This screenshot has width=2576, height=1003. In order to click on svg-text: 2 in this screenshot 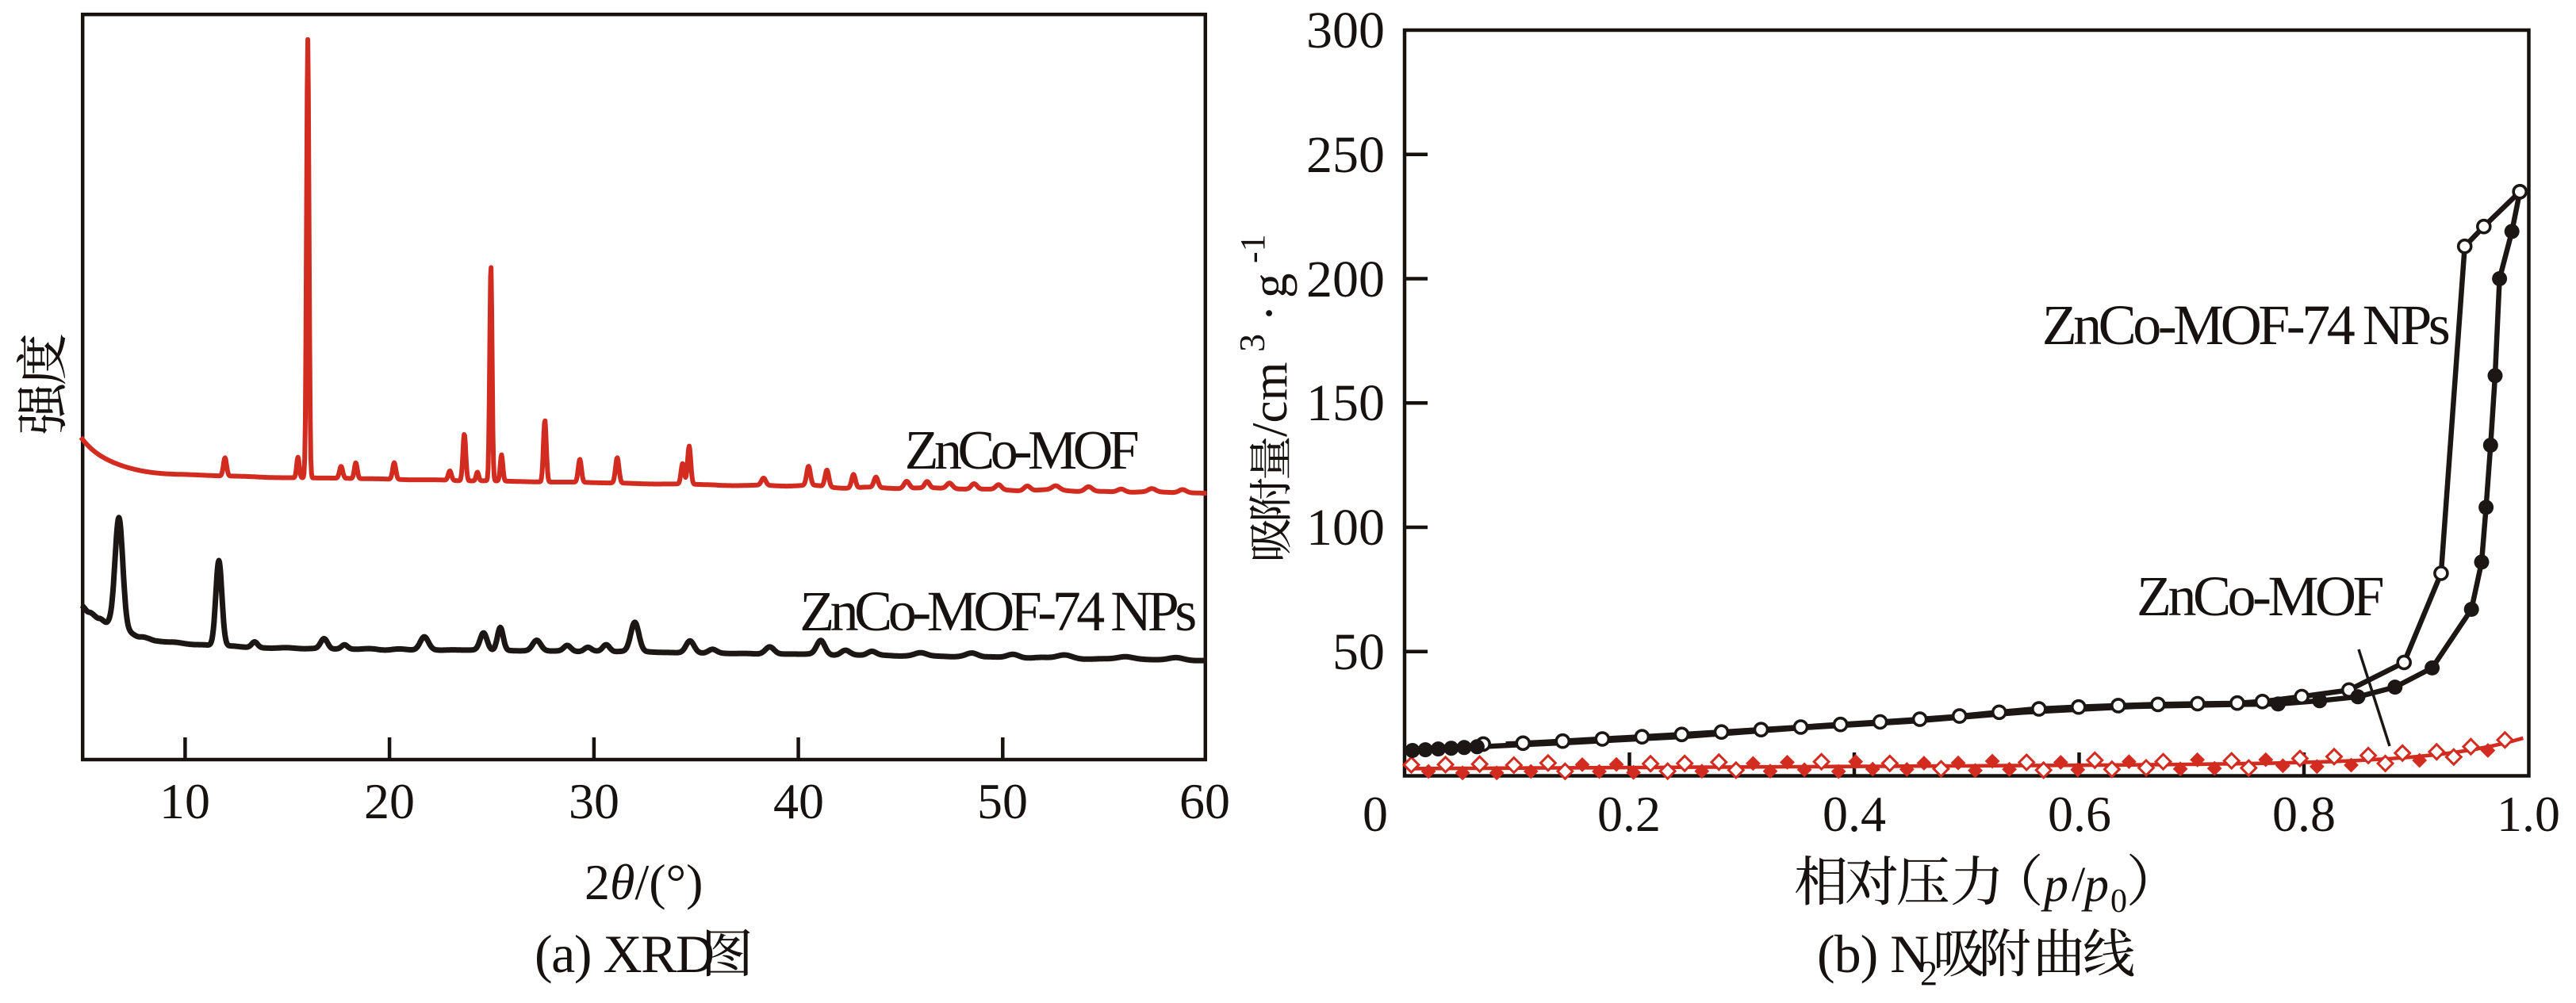, I will do `click(1929, 973)`.